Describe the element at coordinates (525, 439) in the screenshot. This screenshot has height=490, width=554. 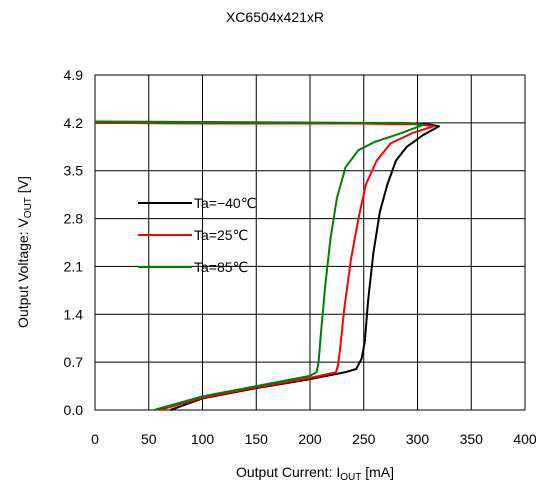
I see `x-tick-label: 400` at that location.